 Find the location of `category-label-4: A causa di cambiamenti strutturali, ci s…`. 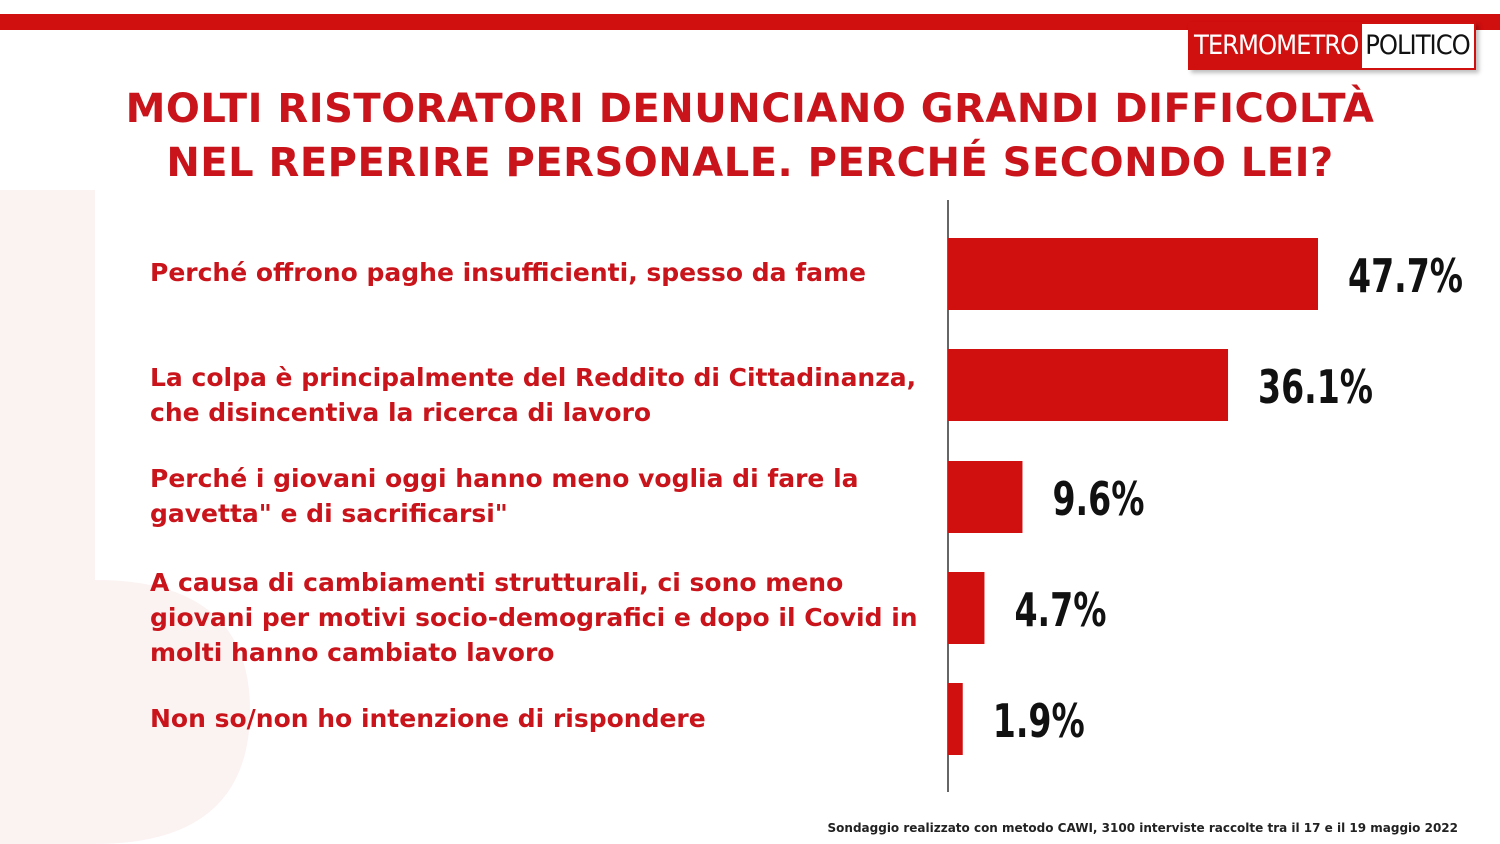

category-label-4: A causa di cambiamenti strutturali, ci s… is located at coordinates (534, 617).